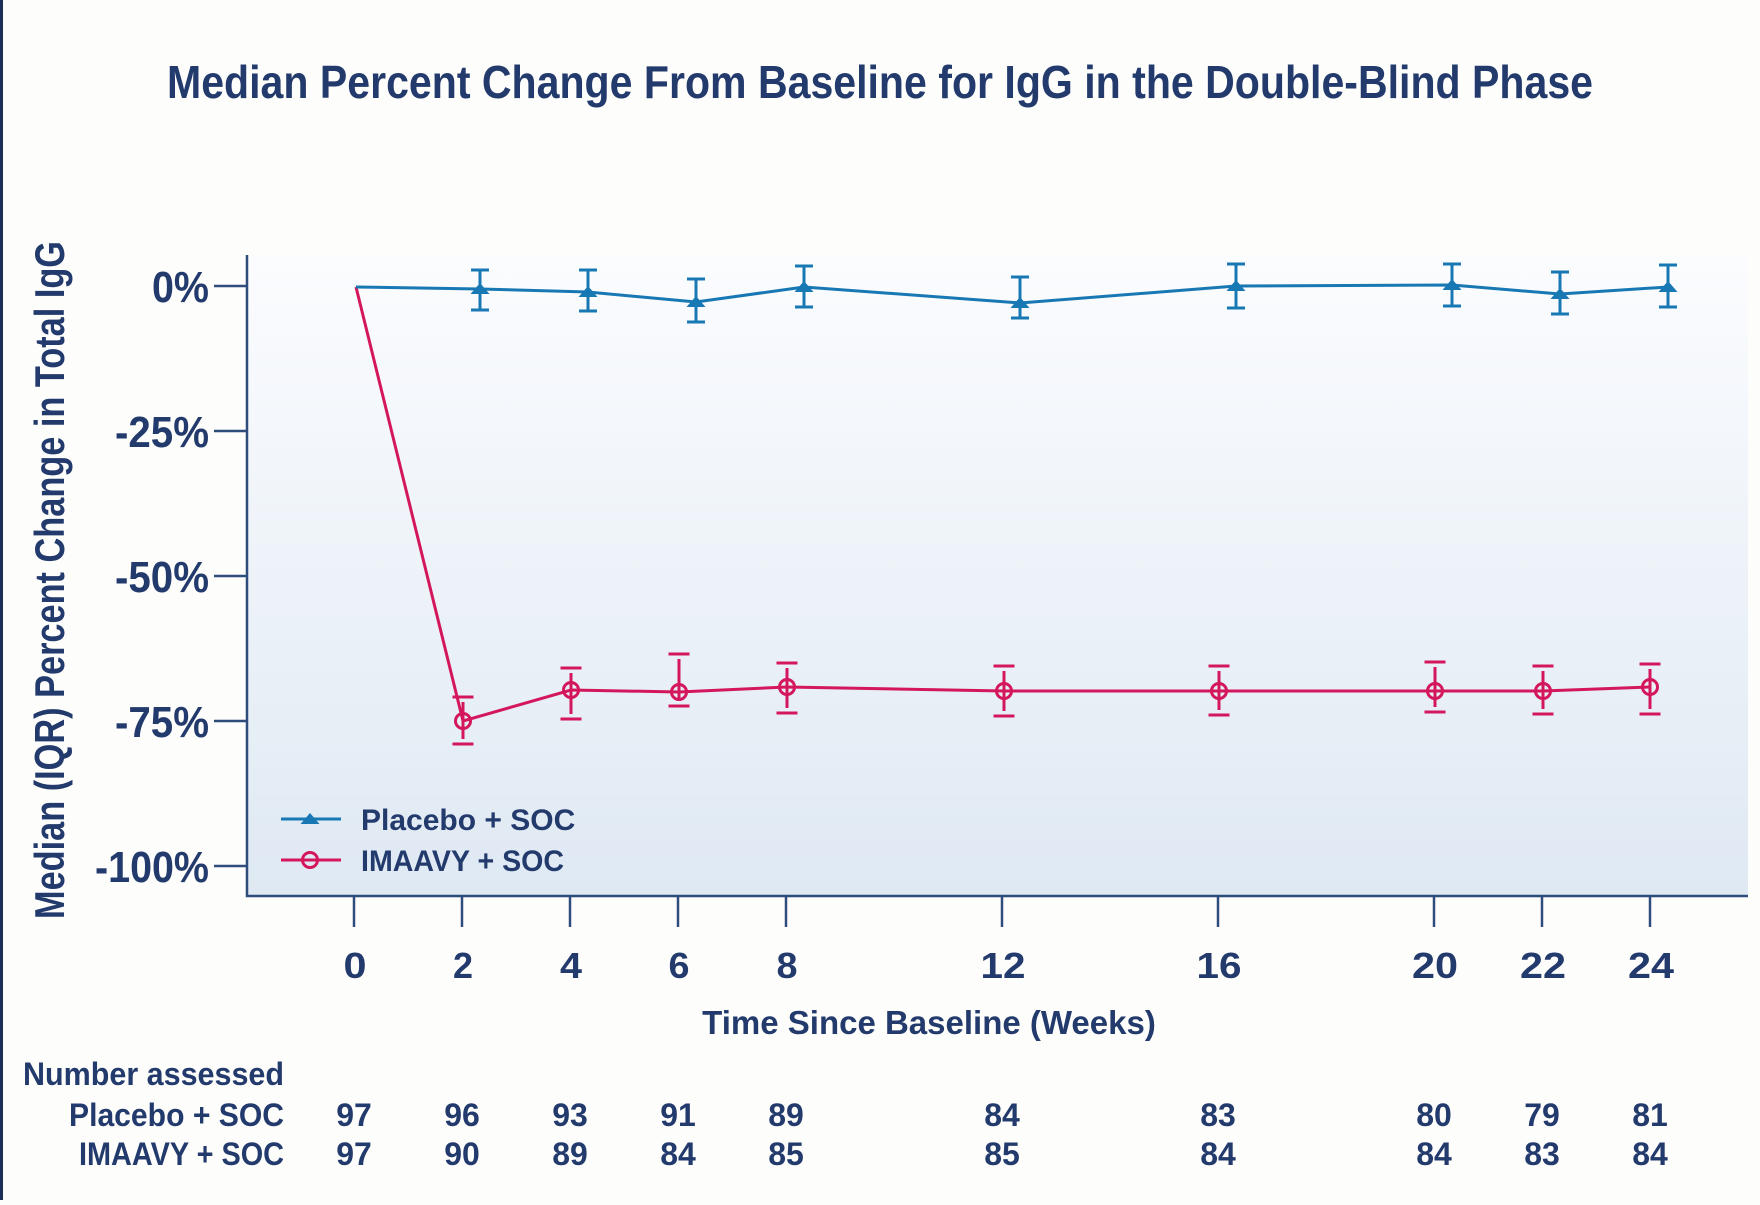 This screenshot has height=1205, width=1760. What do you see at coordinates (153, 1074) in the screenshot?
I see `svg-text: Number assessed` at bounding box center [153, 1074].